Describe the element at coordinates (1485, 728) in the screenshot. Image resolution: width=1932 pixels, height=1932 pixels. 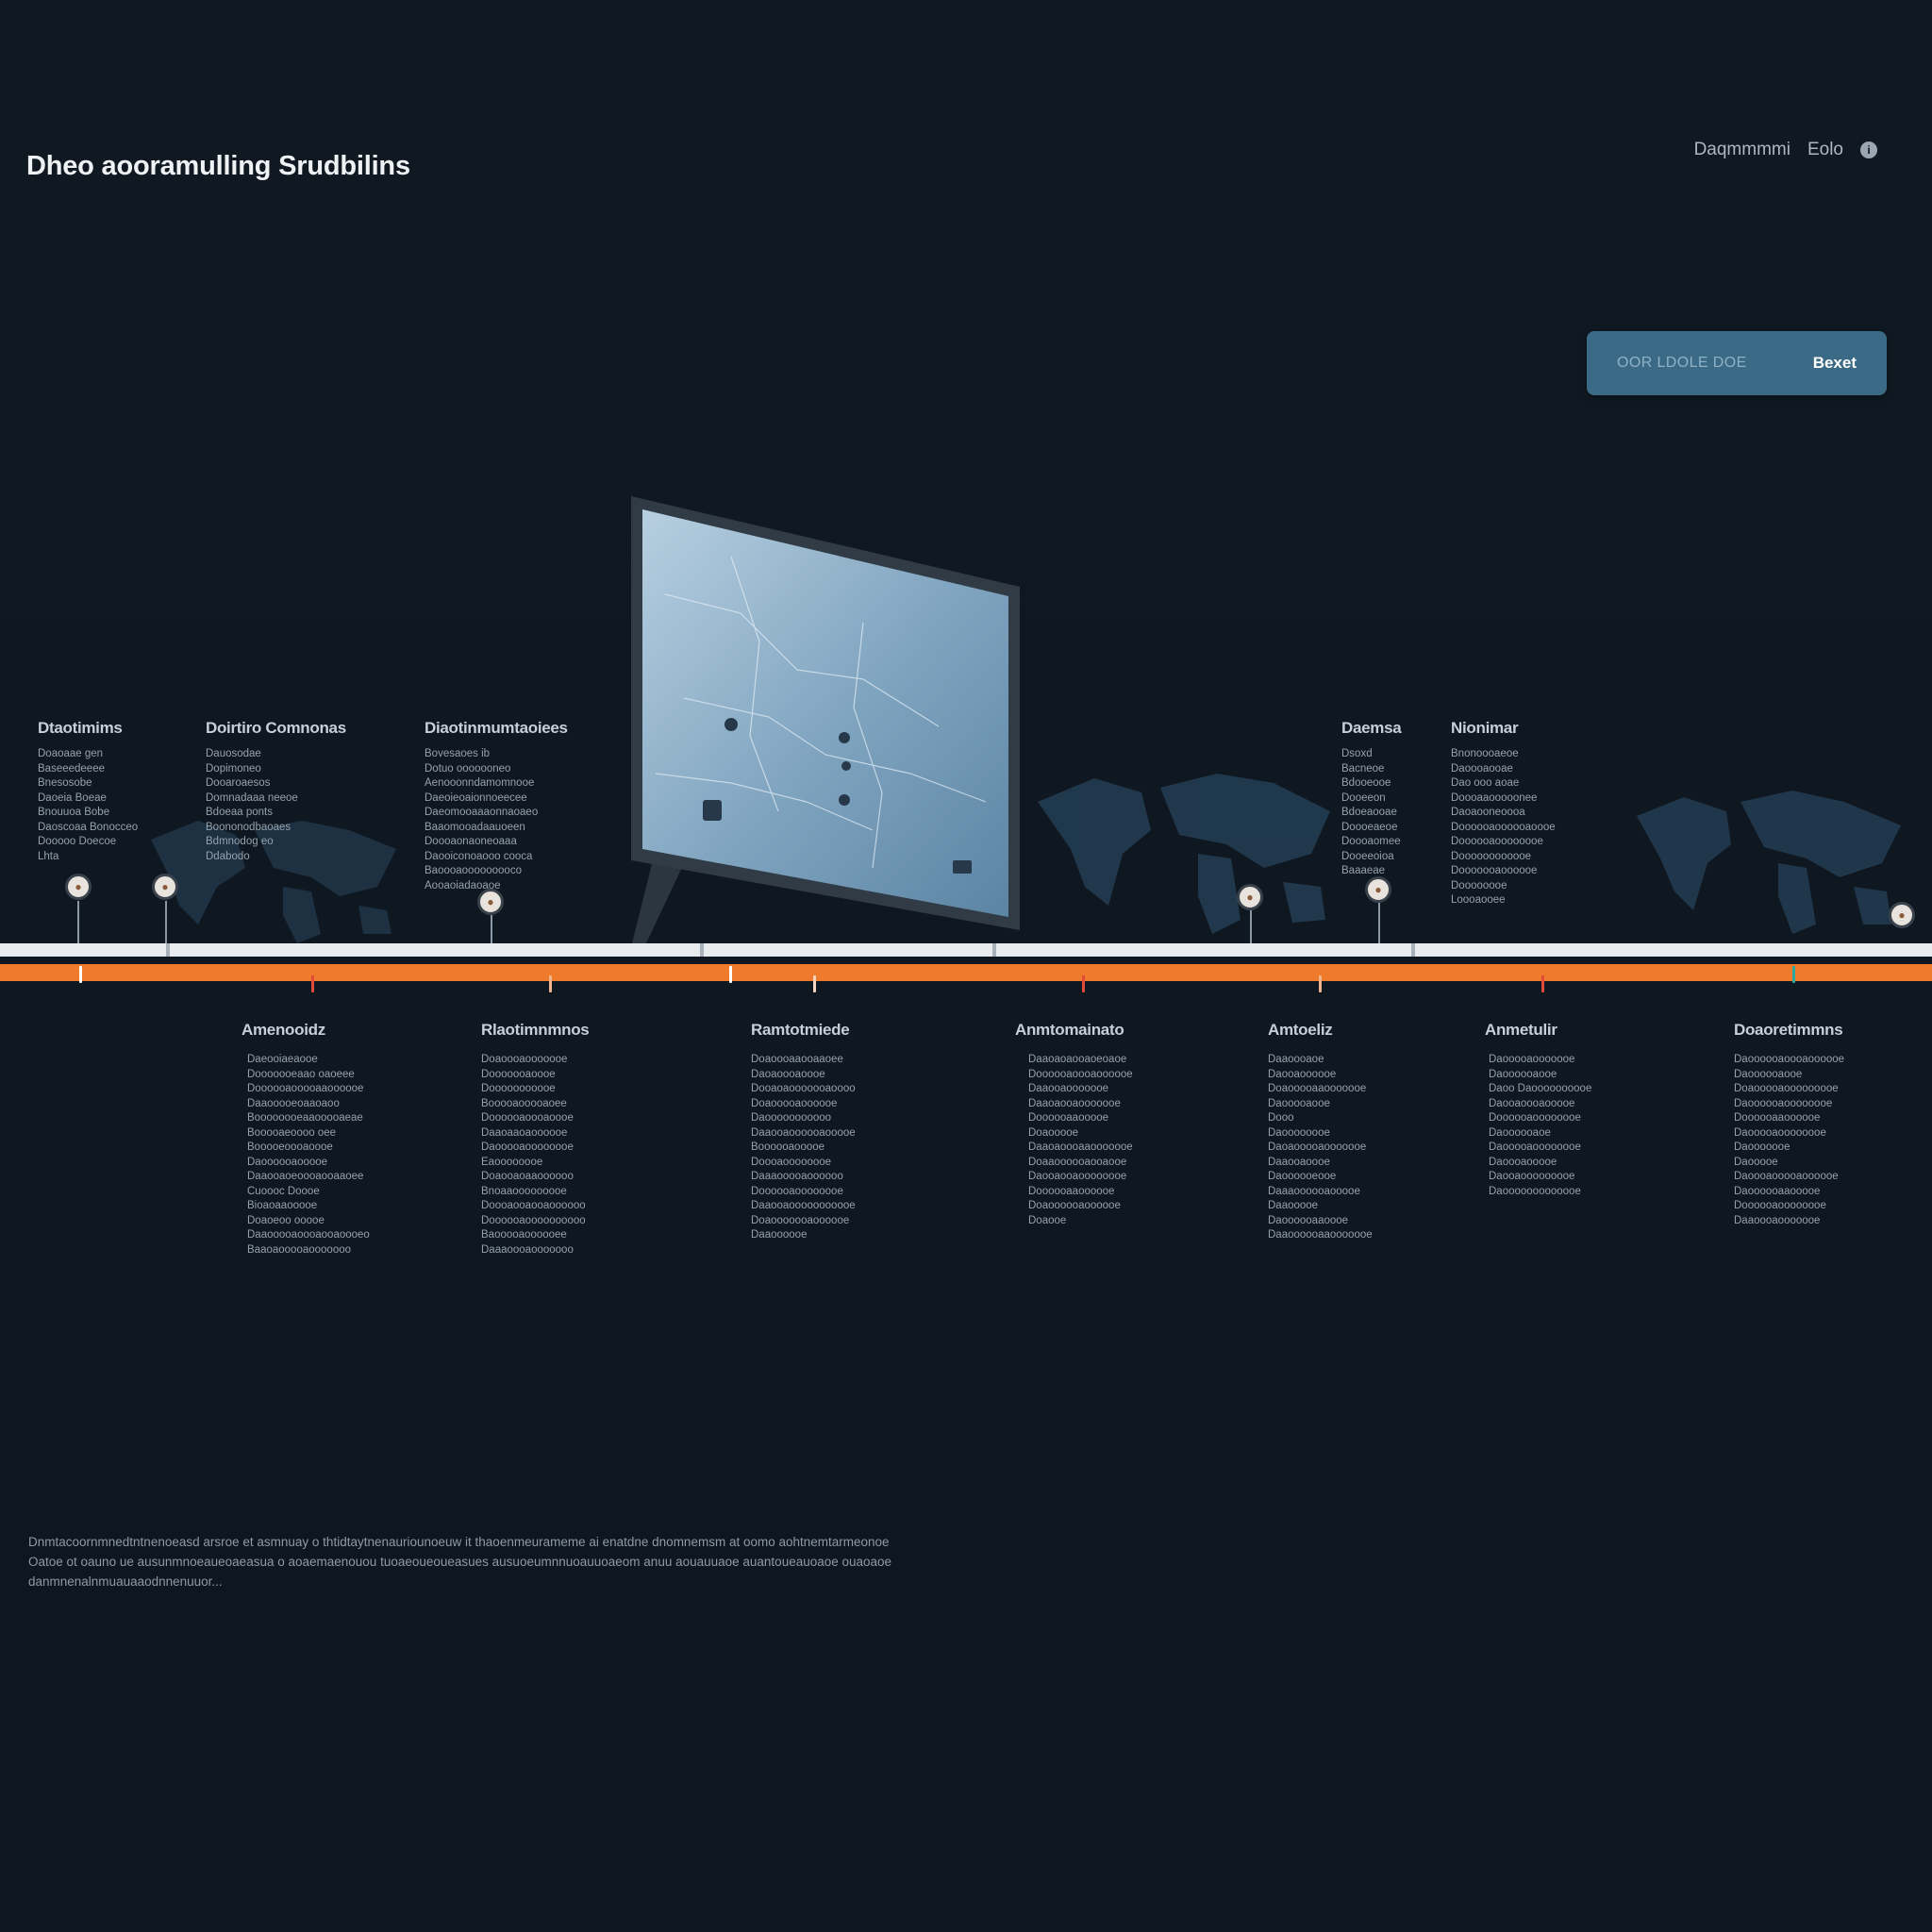
I see `event-heading: Nionimar` at that location.